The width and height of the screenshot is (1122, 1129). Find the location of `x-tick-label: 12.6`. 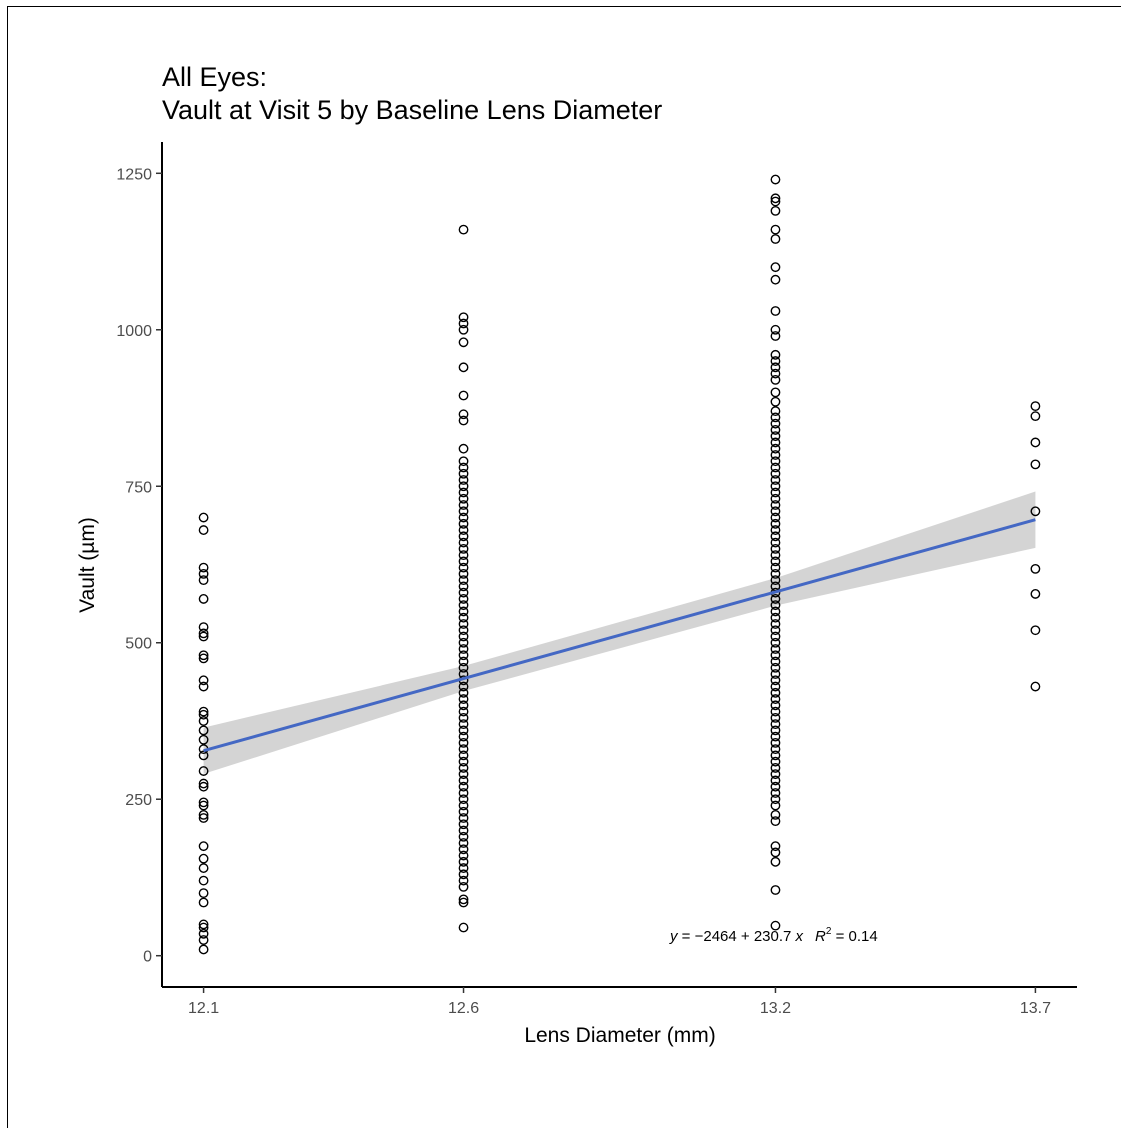

x-tick-label: 12.6 is located at coordinates (463, 1008).